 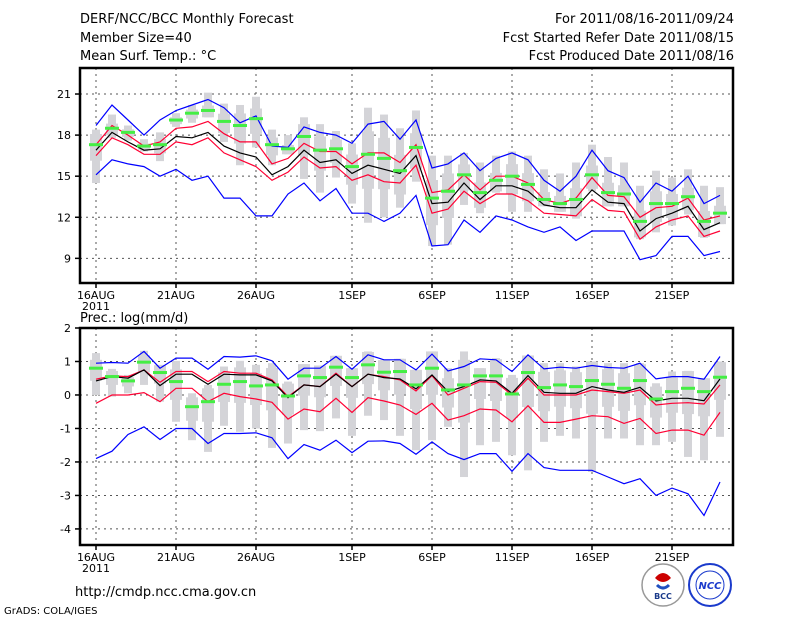 What do you see at coordinates (65, 529) in the screenshot?
I see `y-tick-label: -4` at bounding box center [65, 529].